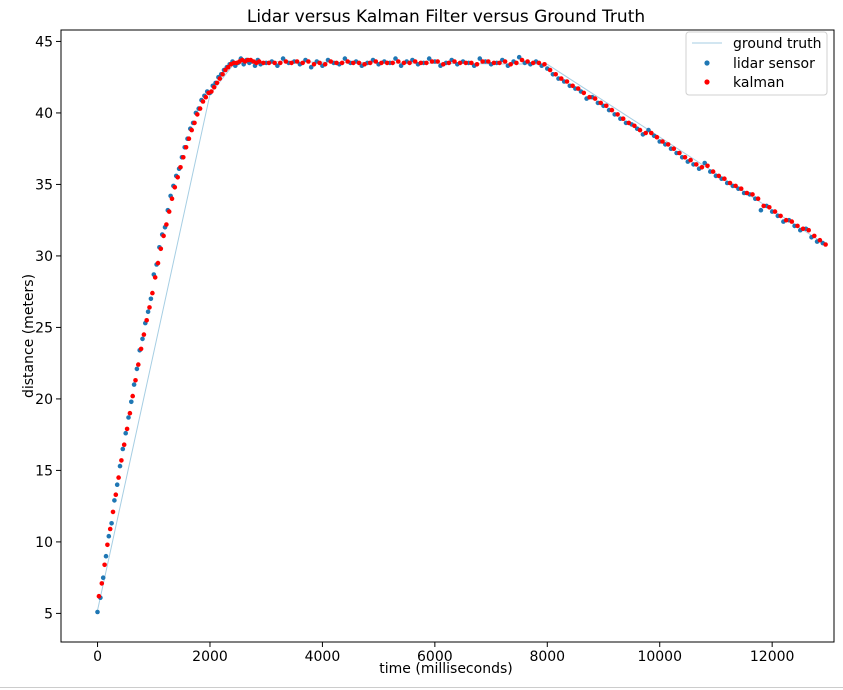  What do you see at coordinates (774, 64) in the screenshot?
I see `legend-label-lidar-sensor: lidar sensor` at bounding box center [774, 64].